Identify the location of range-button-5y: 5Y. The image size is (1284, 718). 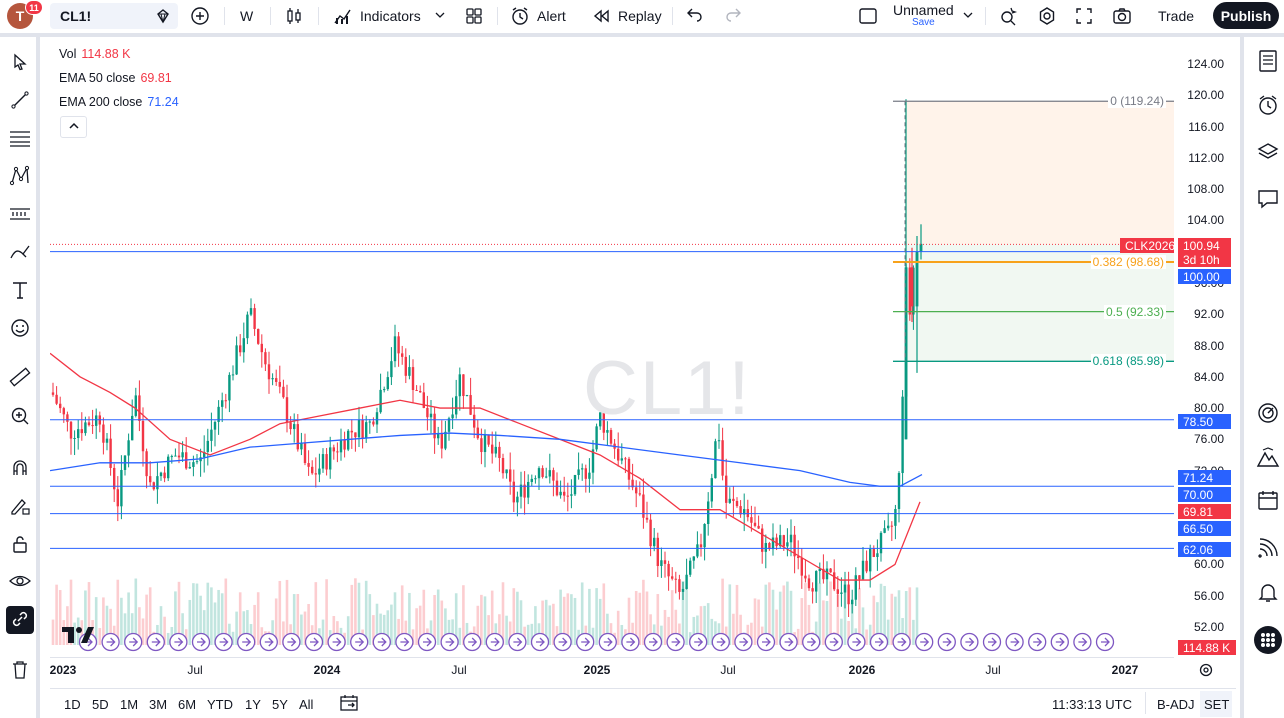
(280, 704).